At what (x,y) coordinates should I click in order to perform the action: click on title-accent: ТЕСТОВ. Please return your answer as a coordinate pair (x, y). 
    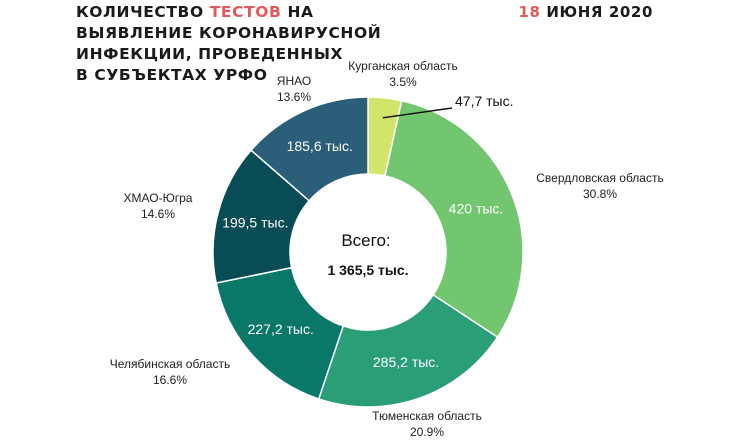
    Looking at the image, I should click on (245, 12).